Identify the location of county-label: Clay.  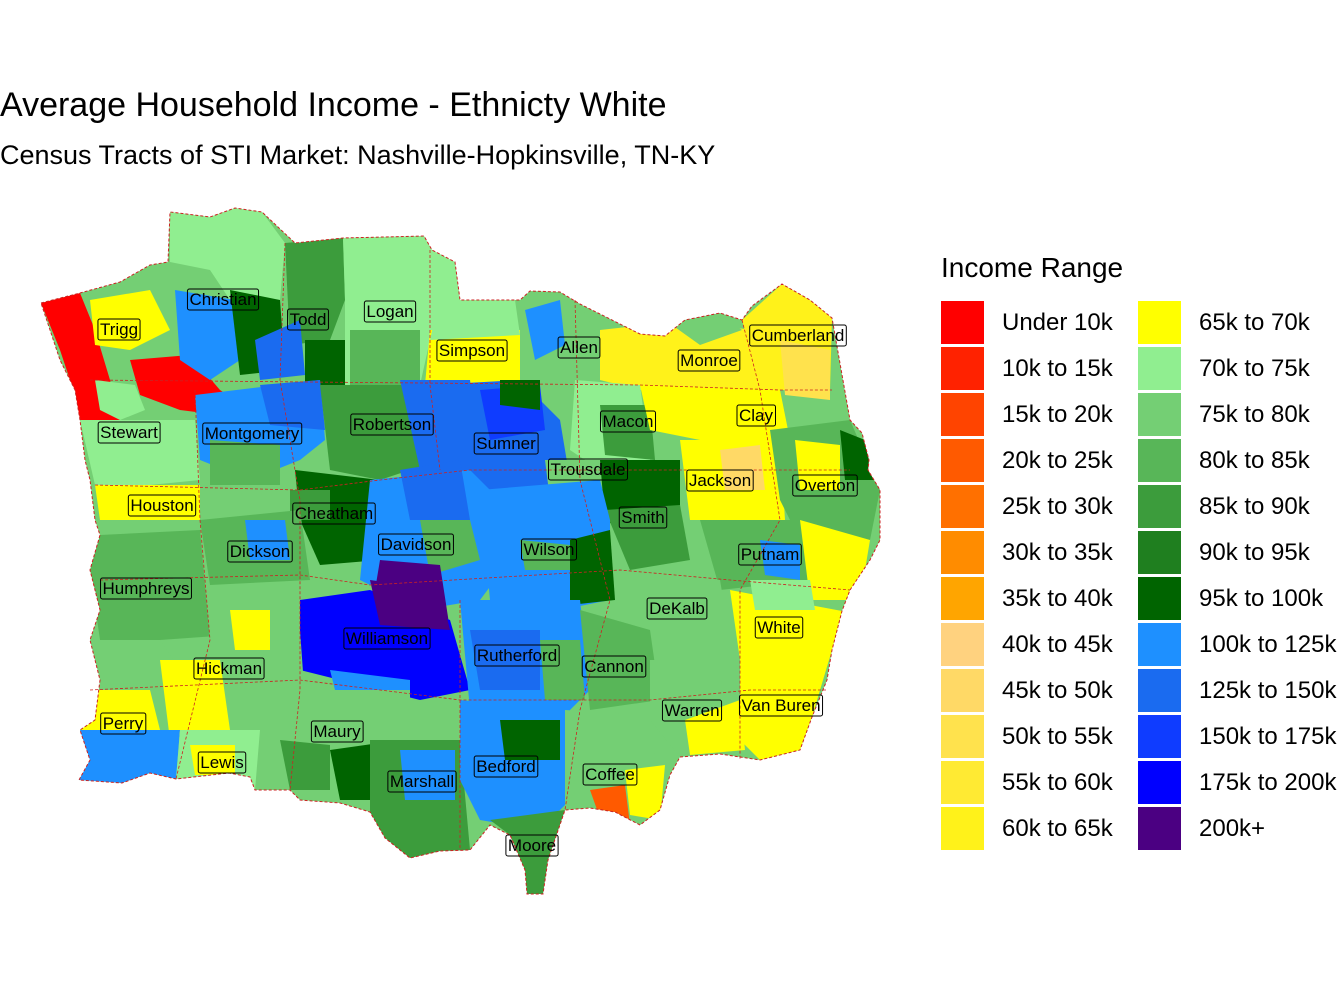
(756, 415).